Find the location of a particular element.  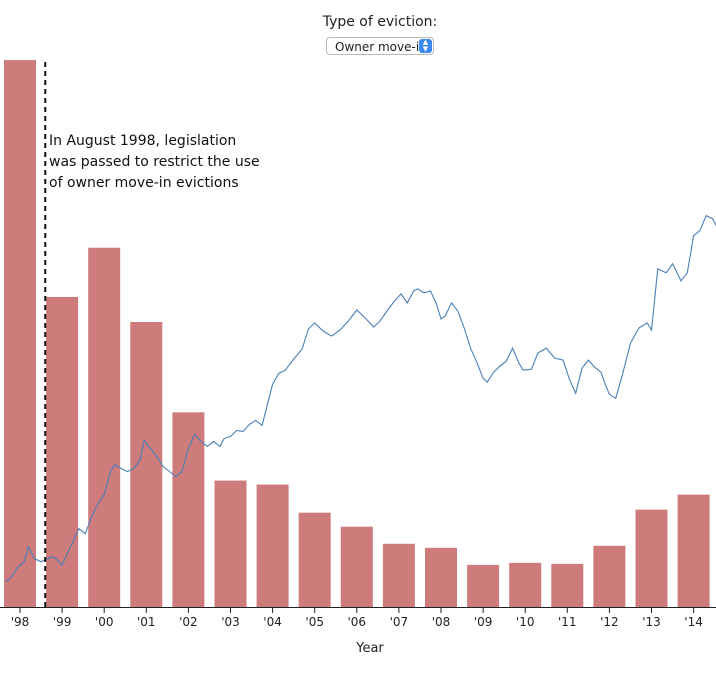

x-tick-label-09: '09 is located at coordinates (483, 622).